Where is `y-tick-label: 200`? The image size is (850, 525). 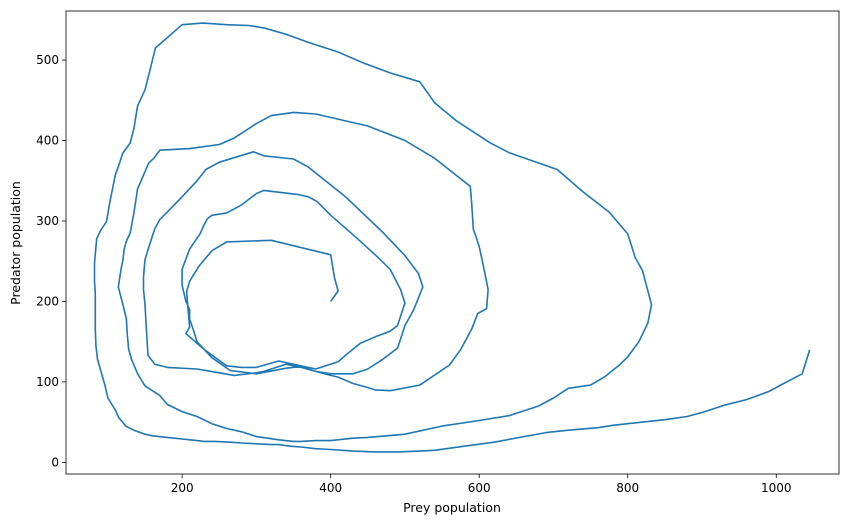 y-tick-label: 200 is located at coordinates (47, 301).